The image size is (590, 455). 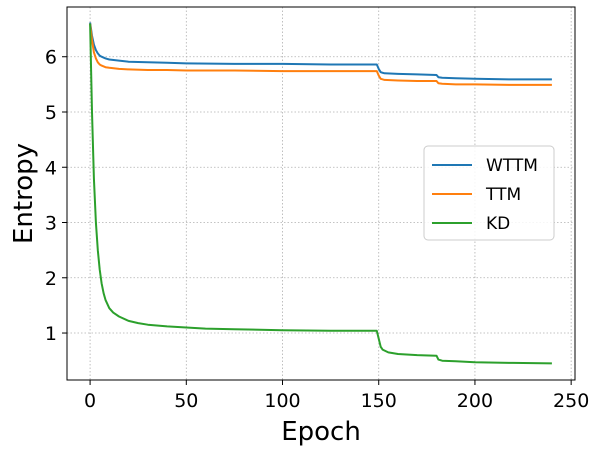 I want to click on x-tick-label: 100, so click(x=282, y=401).